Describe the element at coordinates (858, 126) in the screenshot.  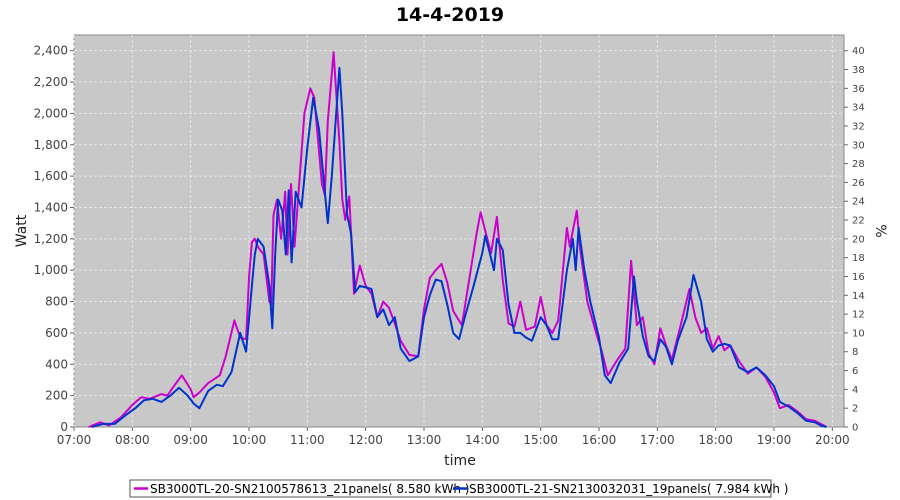
I see `y2-tick-label: 32` at that location.